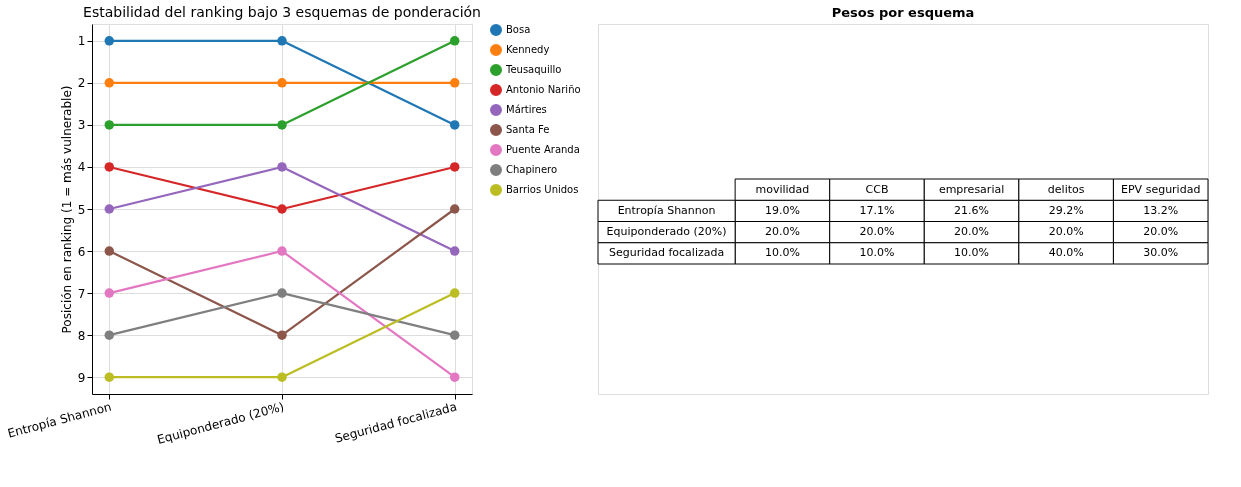 This screenshot has height=487, width=1241. Describe the element at coordinates (1161, 253) in the screenshot. I see `data-label: 30.0%` at that location.